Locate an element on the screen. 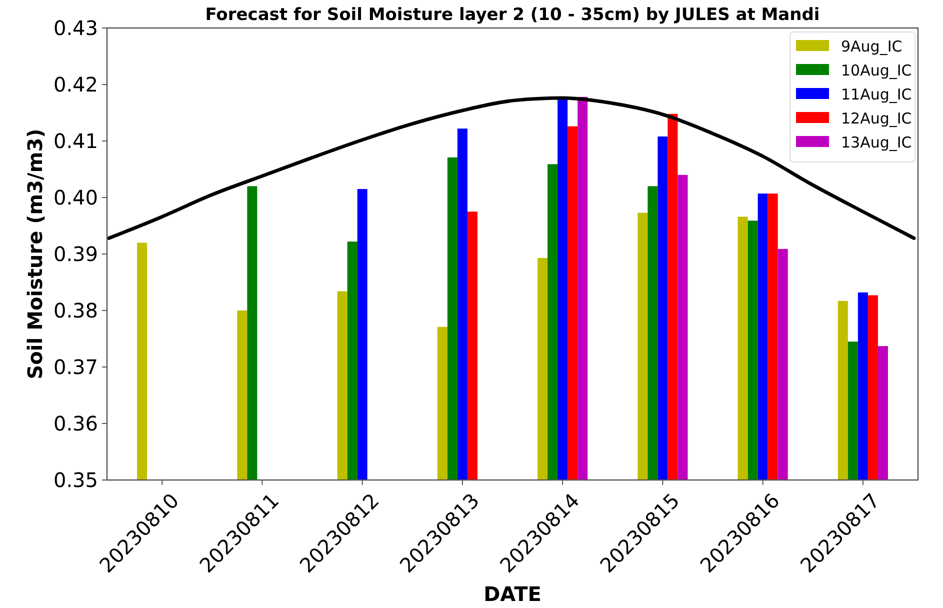 Image resolution: width=943 pixels, height=608 pixels. legend-label: 9Aug_IC is located at coordinates (871, 46).